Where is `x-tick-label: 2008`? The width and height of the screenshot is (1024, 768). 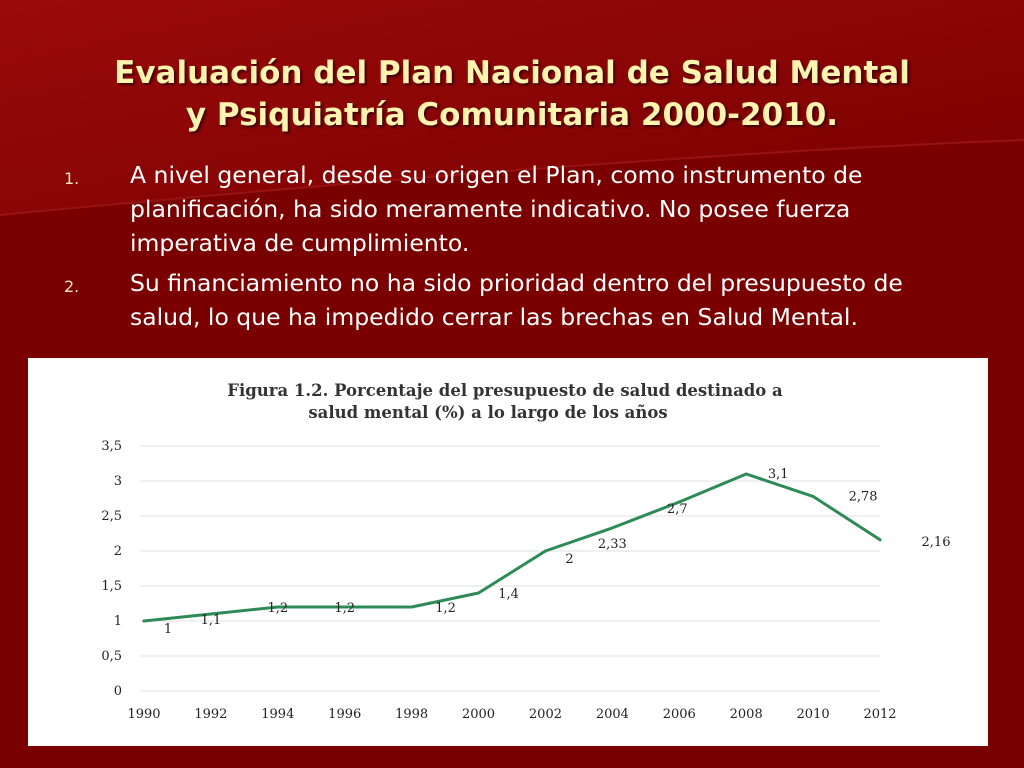 x-tick-label: 2008 is located at coordinates (746, 714).